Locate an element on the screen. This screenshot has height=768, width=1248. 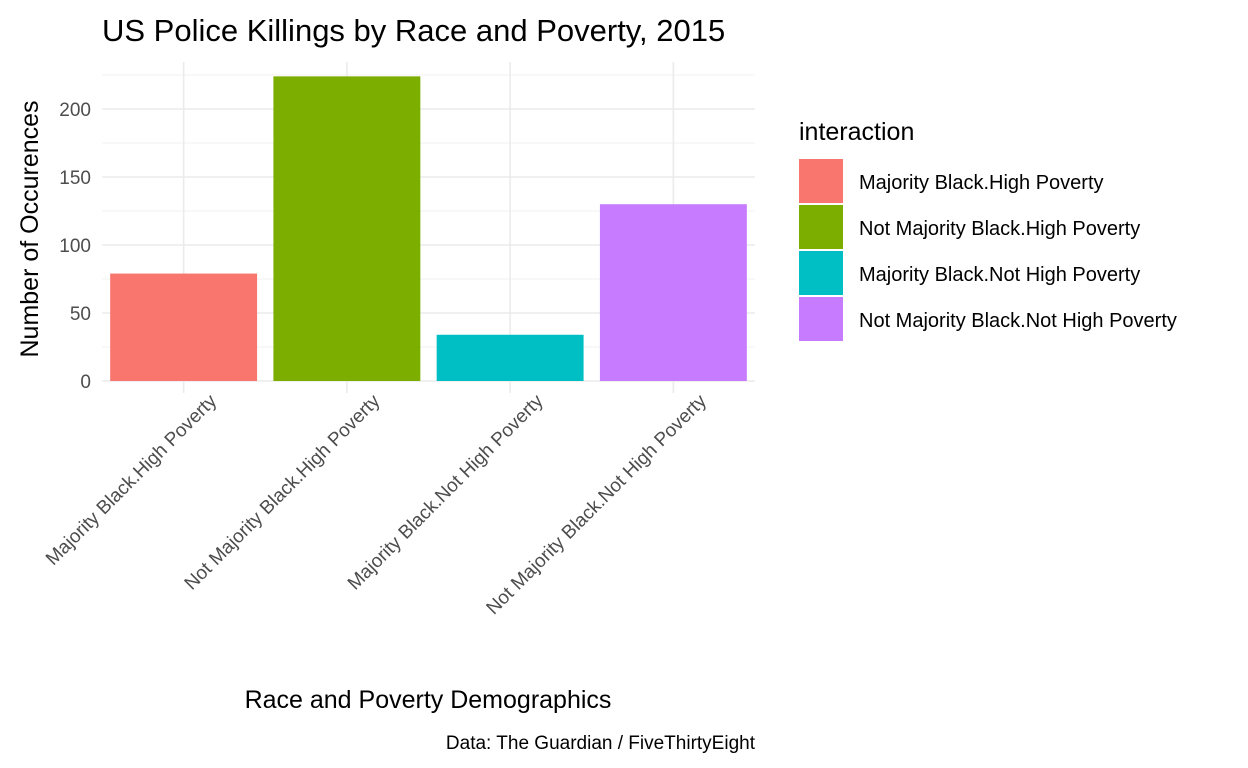
legend-label: Not Majority Black.Not High Poverty is located at coordinates (1018, 321).